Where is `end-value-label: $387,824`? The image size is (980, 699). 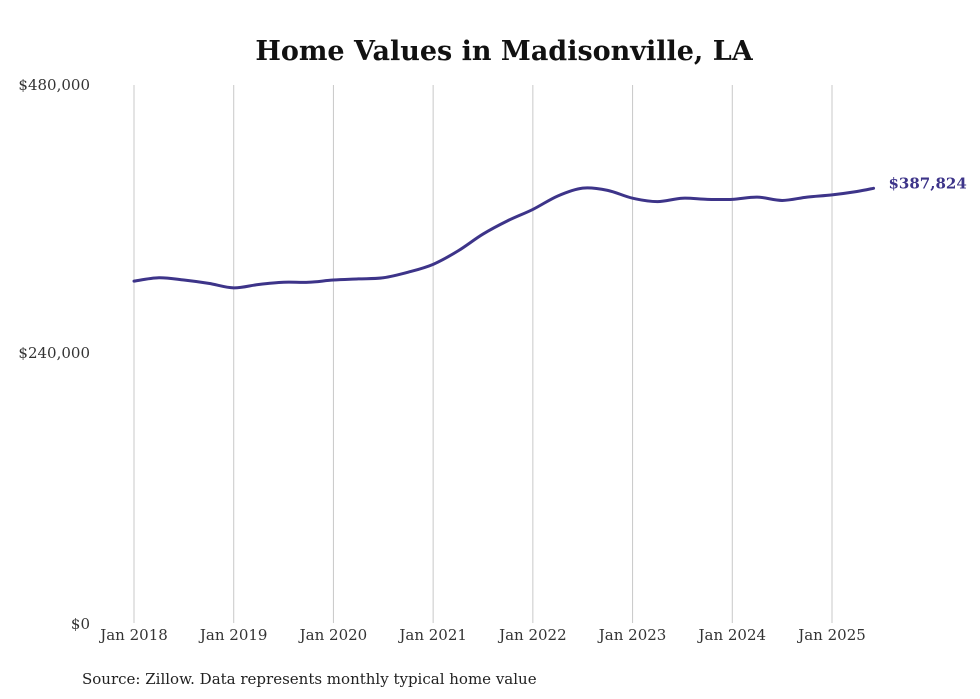
end-value-label: $387,824 is located at coordinates (928, 183).